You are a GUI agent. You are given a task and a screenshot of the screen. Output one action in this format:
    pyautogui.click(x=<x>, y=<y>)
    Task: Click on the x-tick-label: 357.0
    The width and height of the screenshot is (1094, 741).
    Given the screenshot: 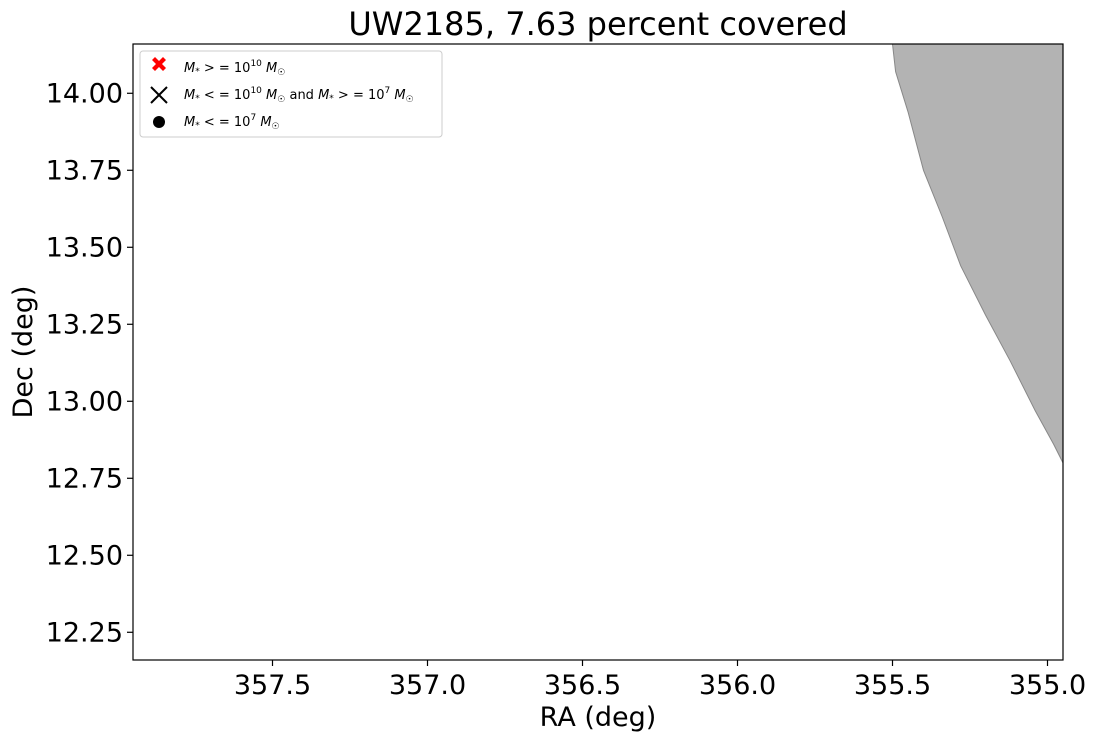 What is the action you would take?
    pyautogui.click(x=427, y=685)
    